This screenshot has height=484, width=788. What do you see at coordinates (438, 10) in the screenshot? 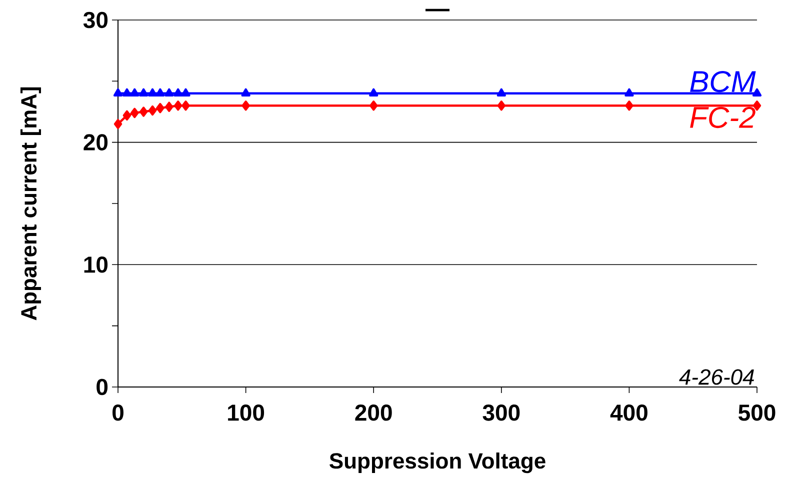
I see `chart-title: —` at bounding box center [438, 10].